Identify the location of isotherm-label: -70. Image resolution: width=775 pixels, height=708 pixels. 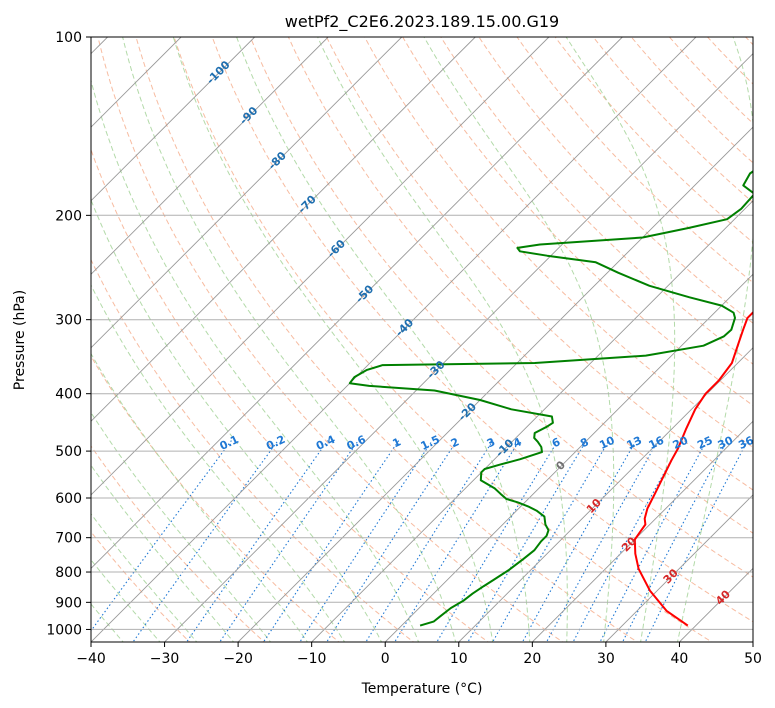
(307, 204).